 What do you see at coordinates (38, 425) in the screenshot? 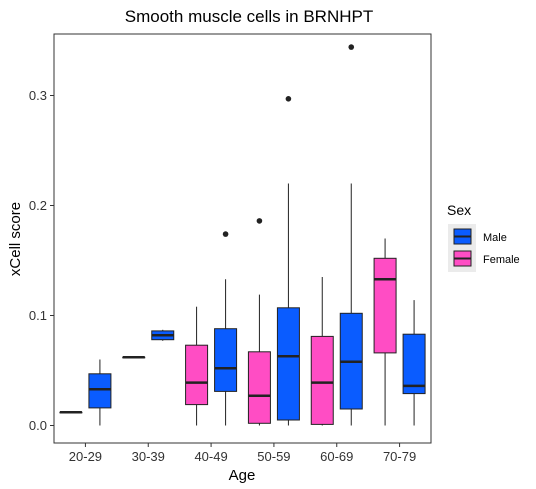
I see `y-tick-label: 0.0` at bounding box center [38, 425].